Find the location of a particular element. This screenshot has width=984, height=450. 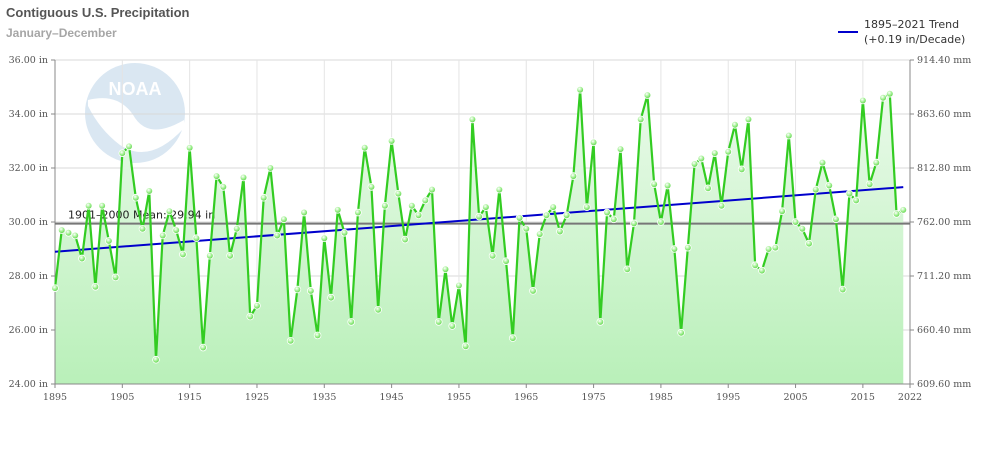

x-tick-label: 1965 is located at coordinates (526, 397).